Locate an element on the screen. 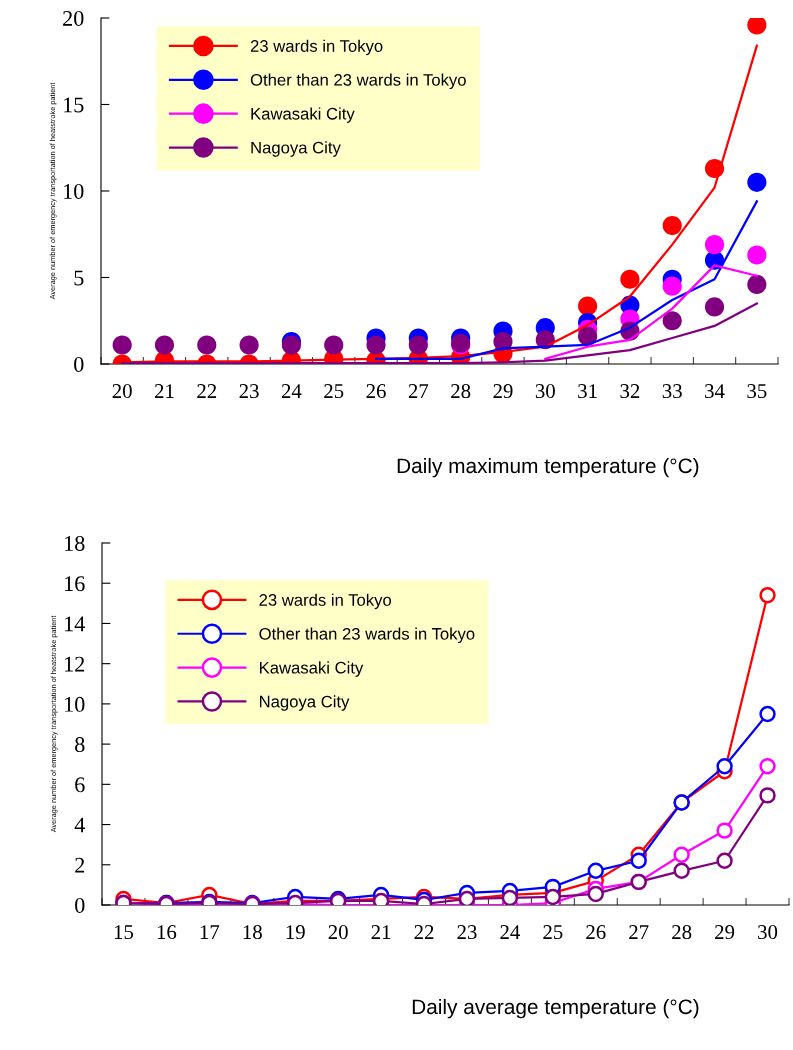 Image resolution: width=793 pixels, height=1050 pixels. y-tick-label: 5 is located at coordinates (79, 278).